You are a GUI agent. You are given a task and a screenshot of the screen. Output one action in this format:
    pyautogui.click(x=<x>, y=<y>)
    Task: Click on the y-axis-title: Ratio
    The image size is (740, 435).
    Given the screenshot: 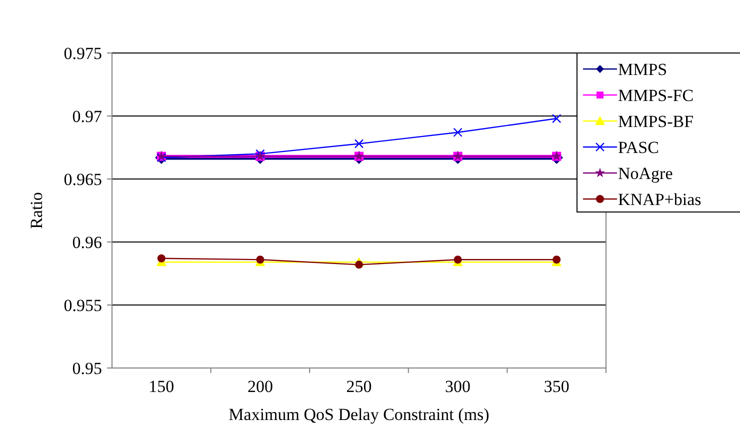 What is the action you would take?
    pyautogui.click(x=36, y=210)
    